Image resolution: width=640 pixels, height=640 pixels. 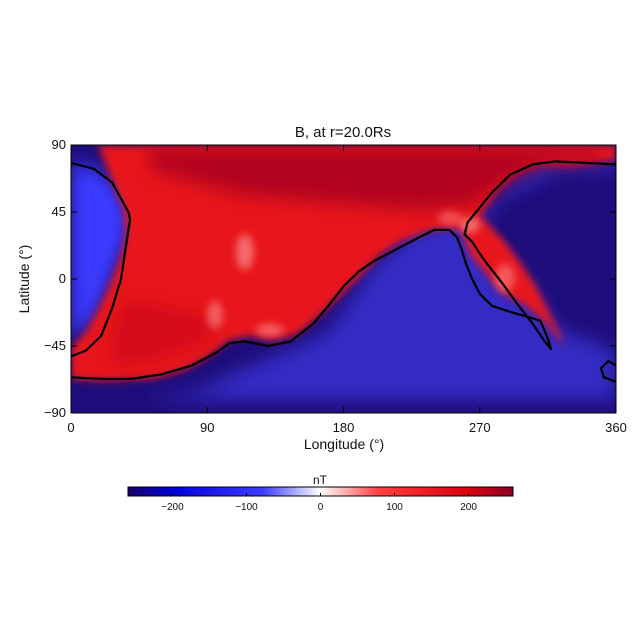 I want to click on colorbar-tick-label: −100, so click(x=246, y=507).